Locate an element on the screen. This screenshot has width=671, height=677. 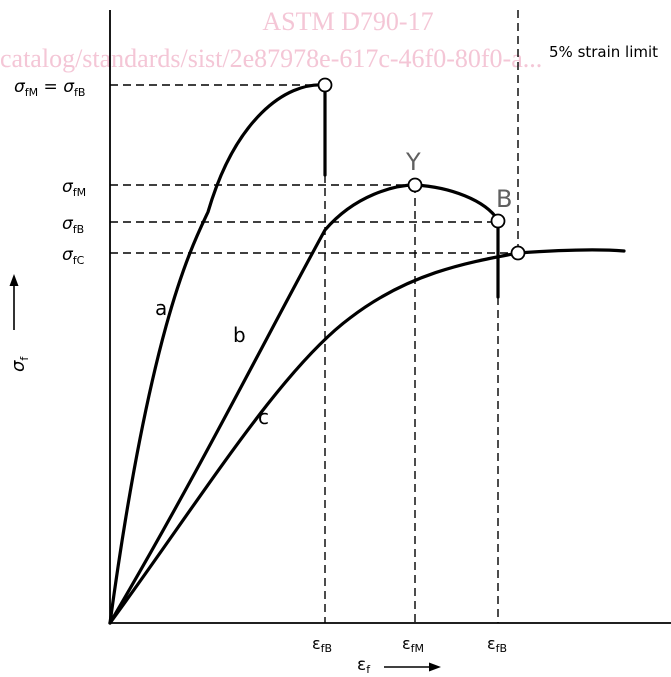
curve-c-limit-point is located at coordinates (518, 253).